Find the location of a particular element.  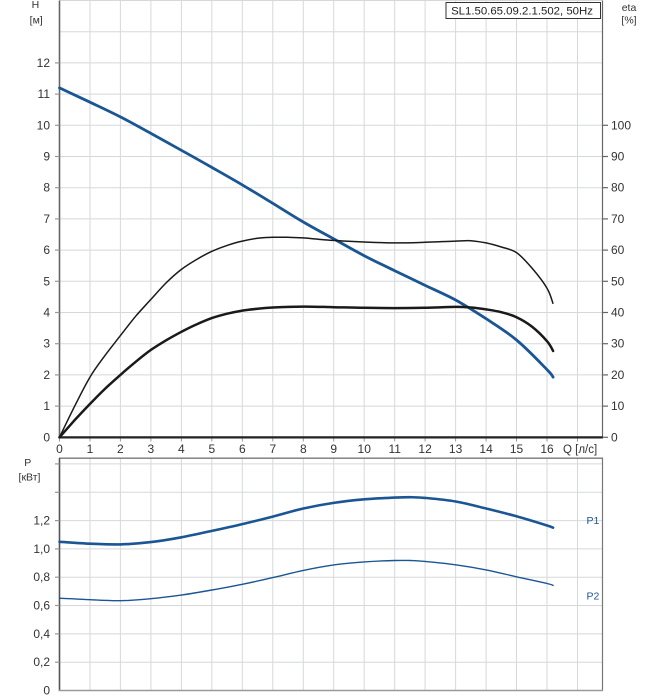

svg-text: [м] is located at coordinates (36, 21).